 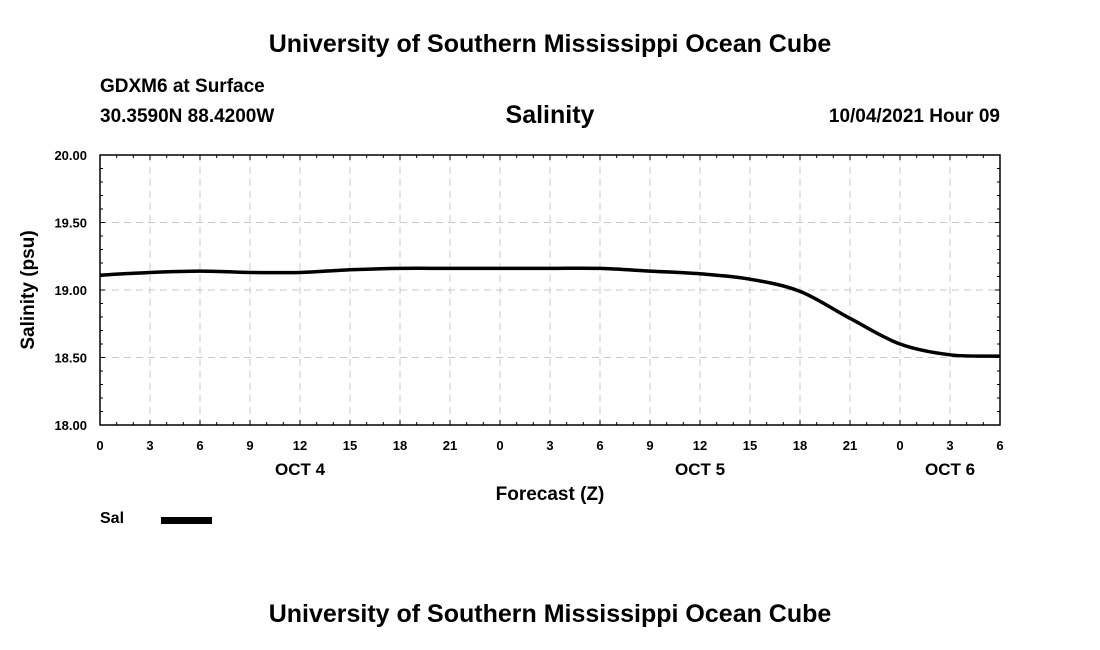 What do you see at coordinates (187, 116) in the screenshot?
I see `station-coordinates: 30.3590N 88.4200W` at bounding box center [187, 116].